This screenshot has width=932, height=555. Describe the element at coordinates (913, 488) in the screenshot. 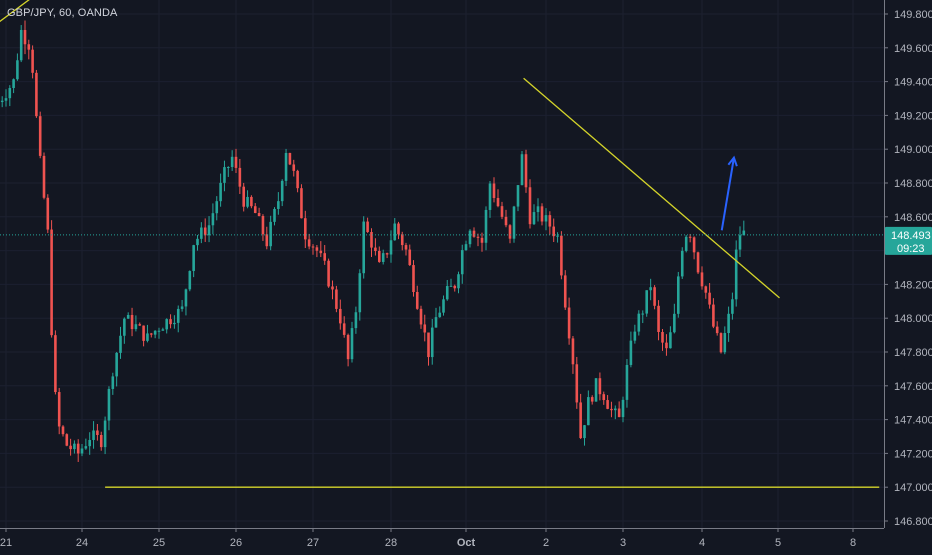

I see `y-tick-label: 147.000` at that location.